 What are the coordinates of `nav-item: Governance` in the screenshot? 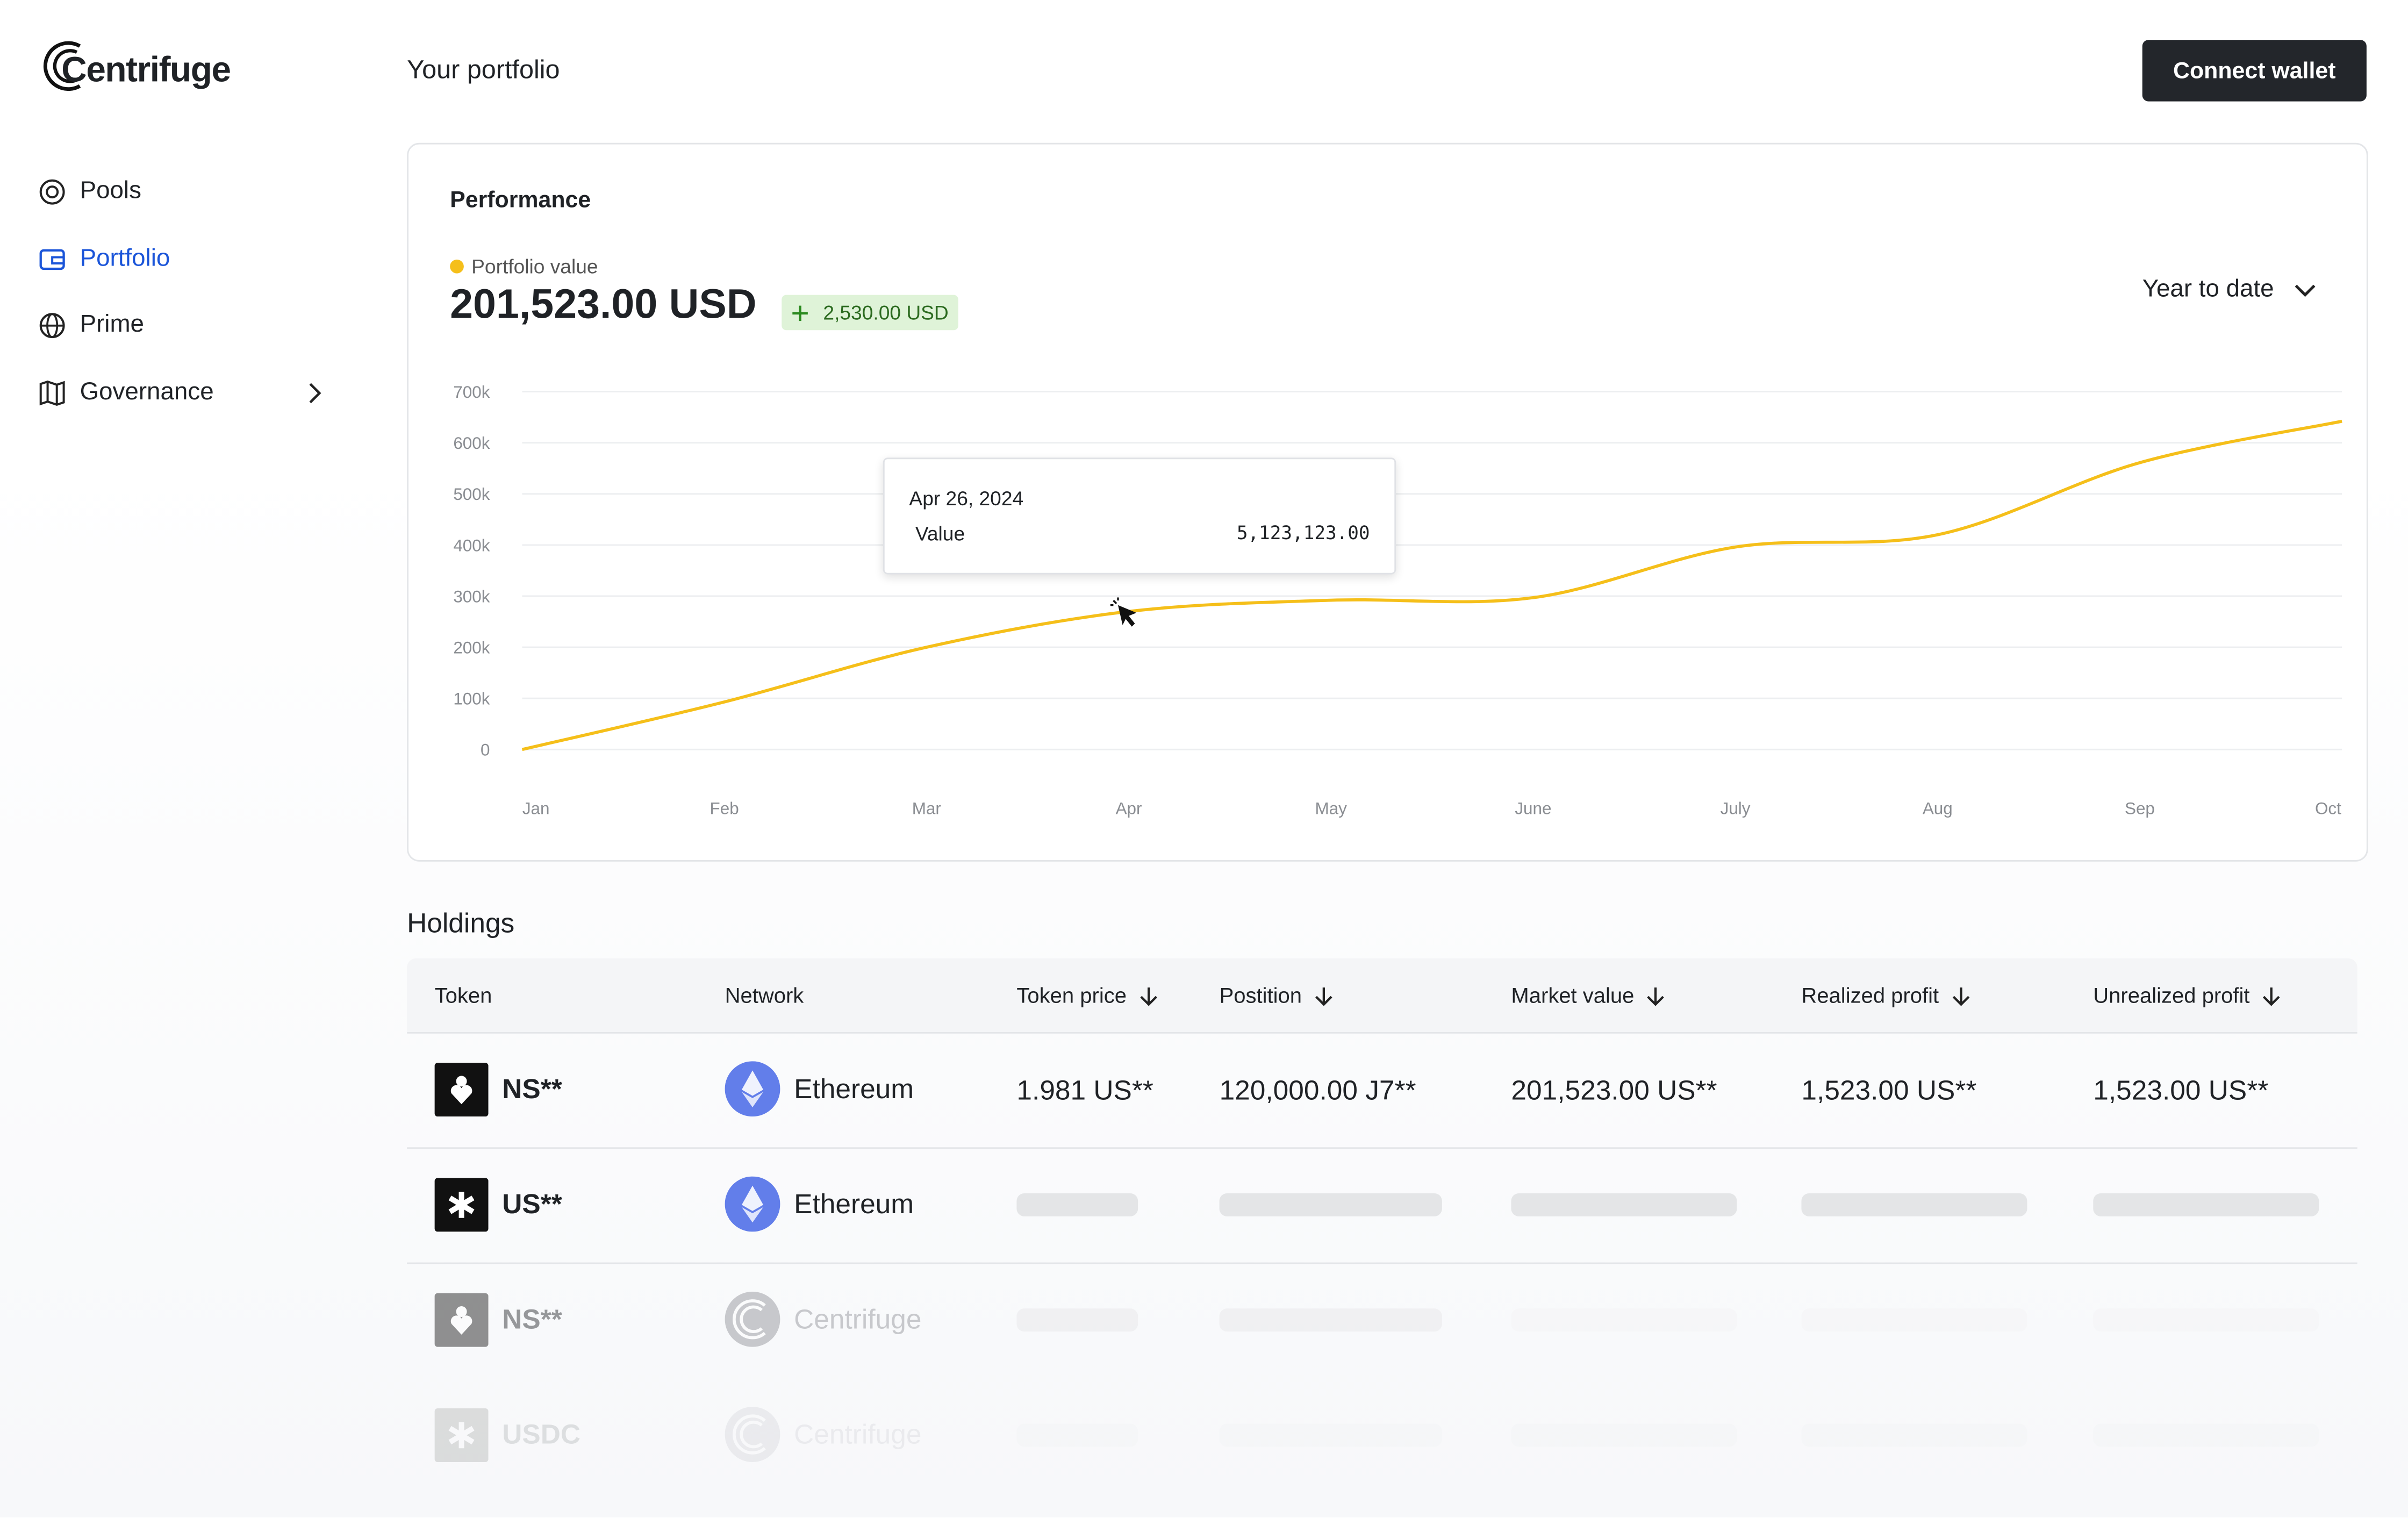 It's located at (180, 394).